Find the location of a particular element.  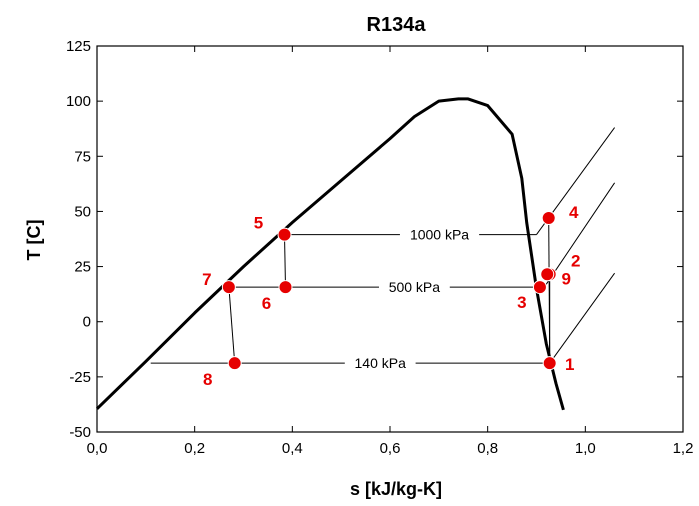

x-tick-label: 1,2 is located at coordinates (683, 448).